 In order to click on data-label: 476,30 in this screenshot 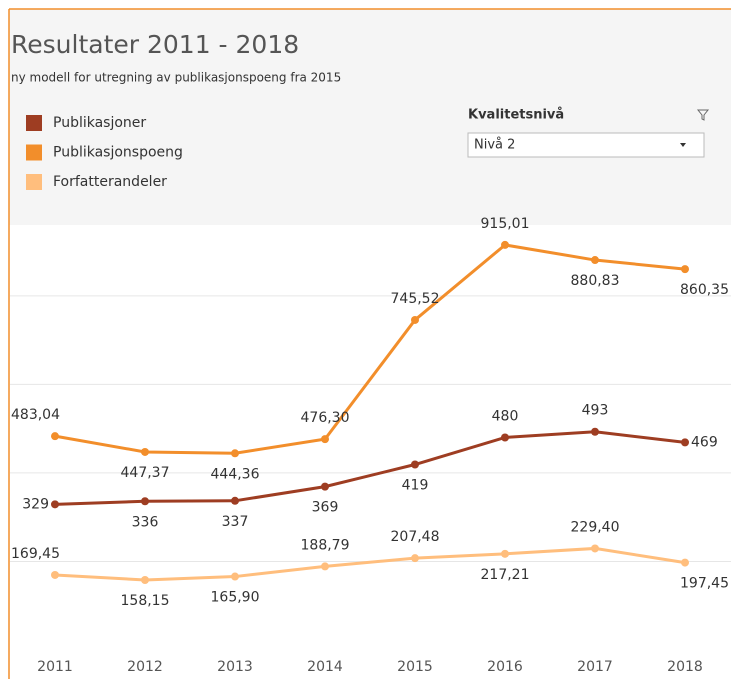, I will do `click(325, 418)`.